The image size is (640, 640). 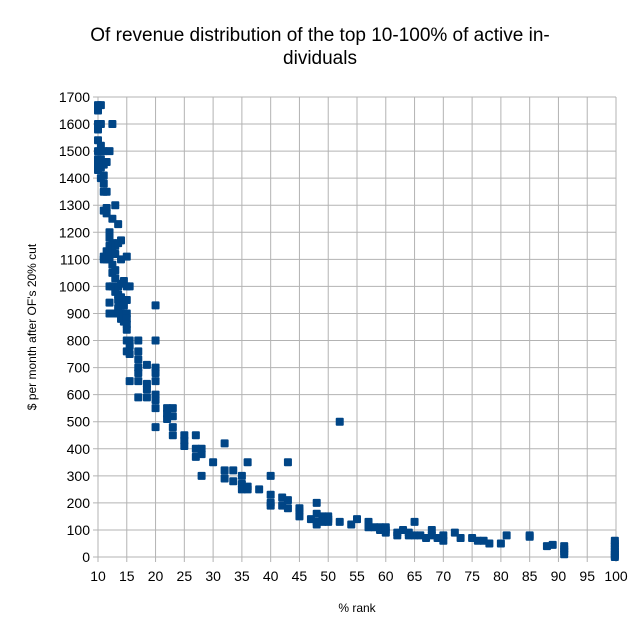 I want to click on y-tick-label: 1400, so click(x=74, y=178).